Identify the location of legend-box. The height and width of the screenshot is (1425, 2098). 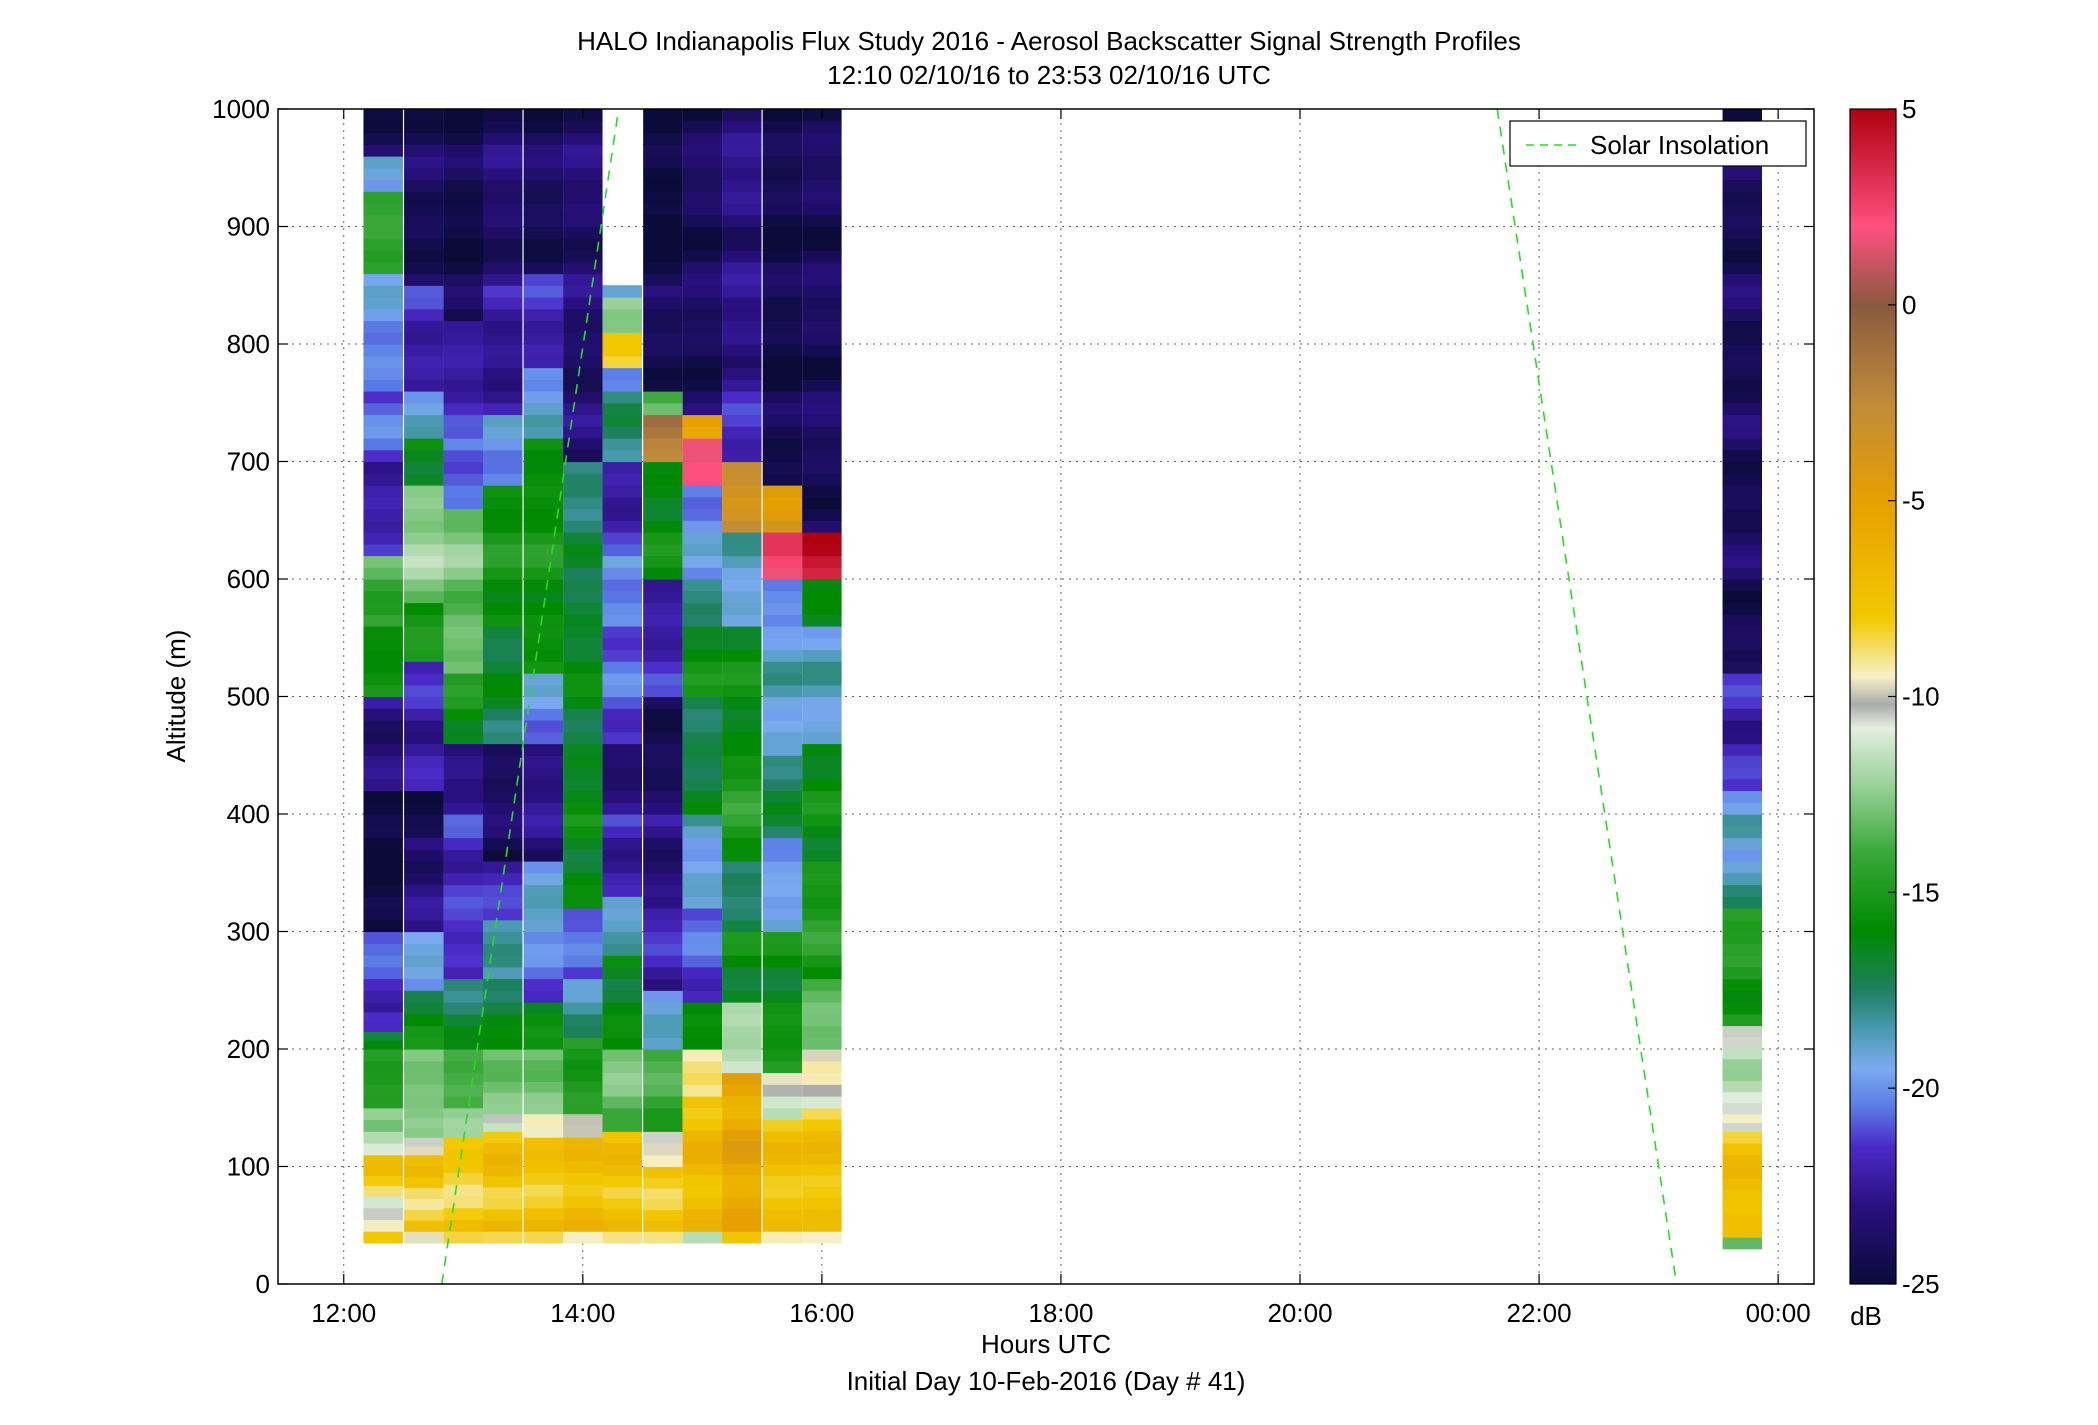
(1658, 143).